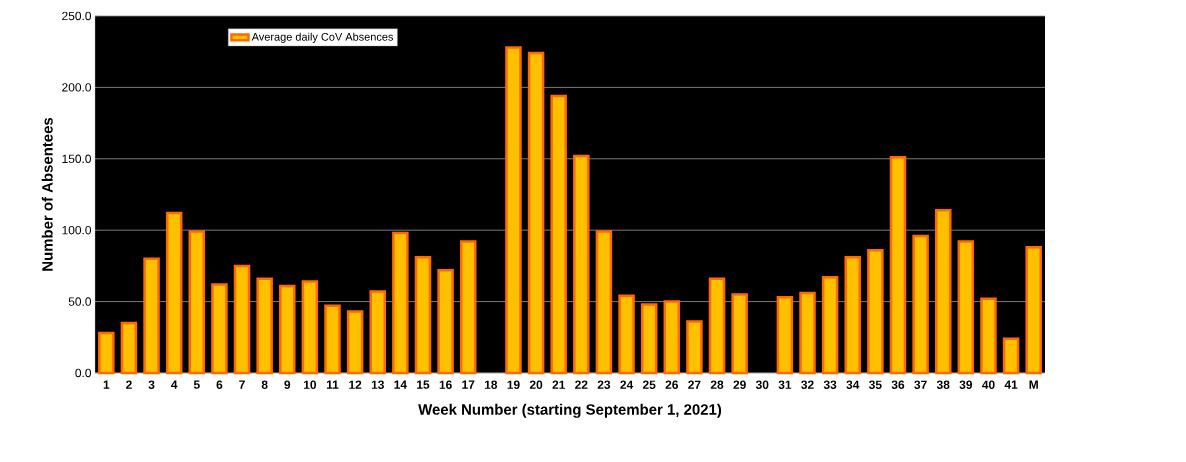 This screenshot has height=462, width=1186. What do you see at coordinates (559, 384) in the screenshot?
I see `x-tick-label: 21` at bounding box center [559, 384].